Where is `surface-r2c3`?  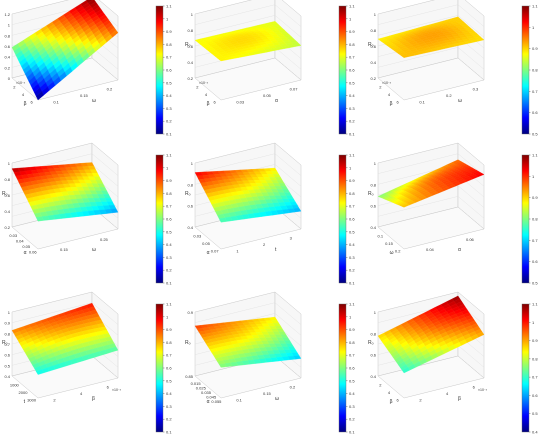 surface-r2c3 is located at coordinates (431, 183).